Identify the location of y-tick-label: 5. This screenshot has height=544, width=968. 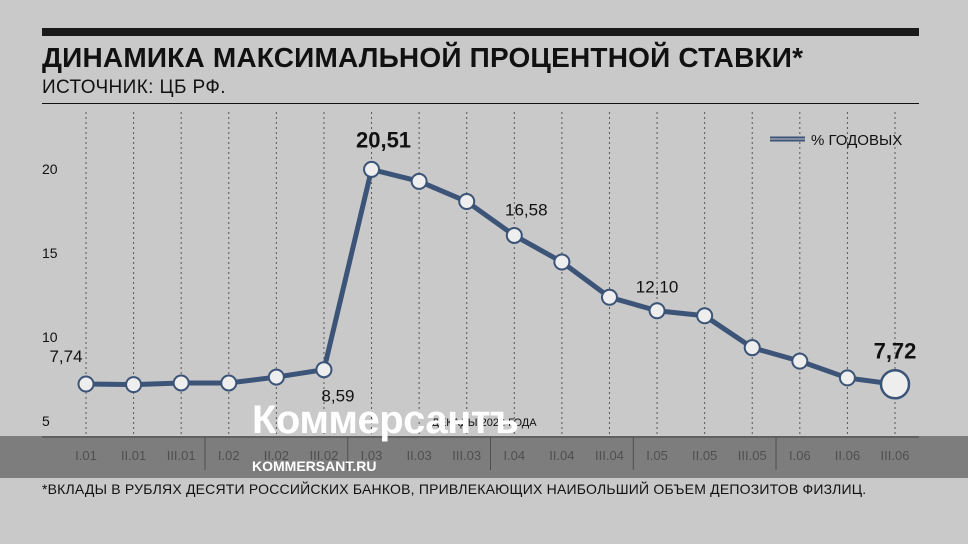
(46, 421).